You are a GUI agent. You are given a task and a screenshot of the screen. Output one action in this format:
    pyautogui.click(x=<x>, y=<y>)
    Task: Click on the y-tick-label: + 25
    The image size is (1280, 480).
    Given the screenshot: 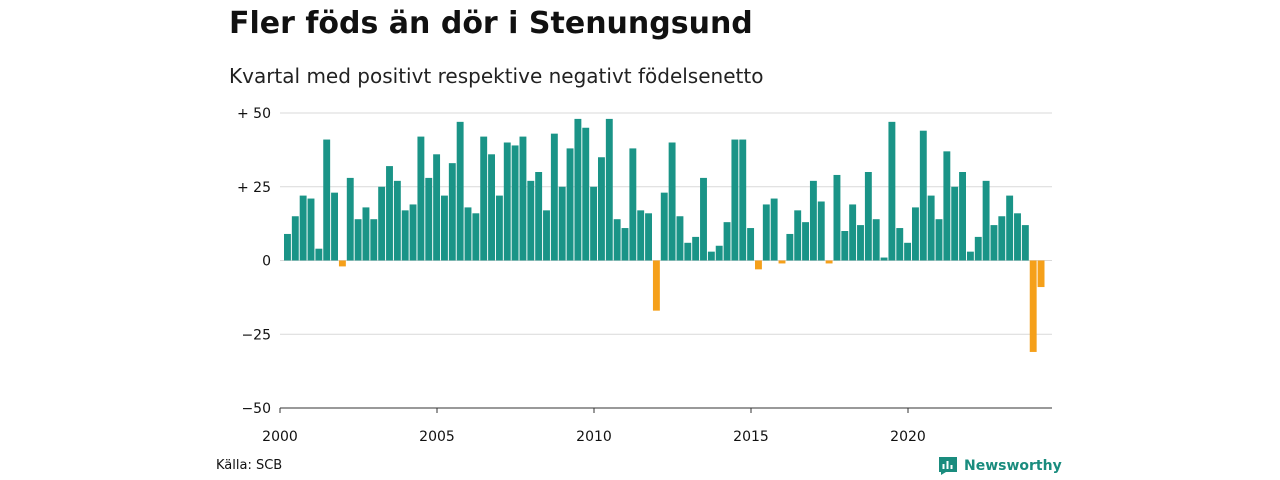 What is the action you would take?
    pyautogui.click(x=254, y=188)
    